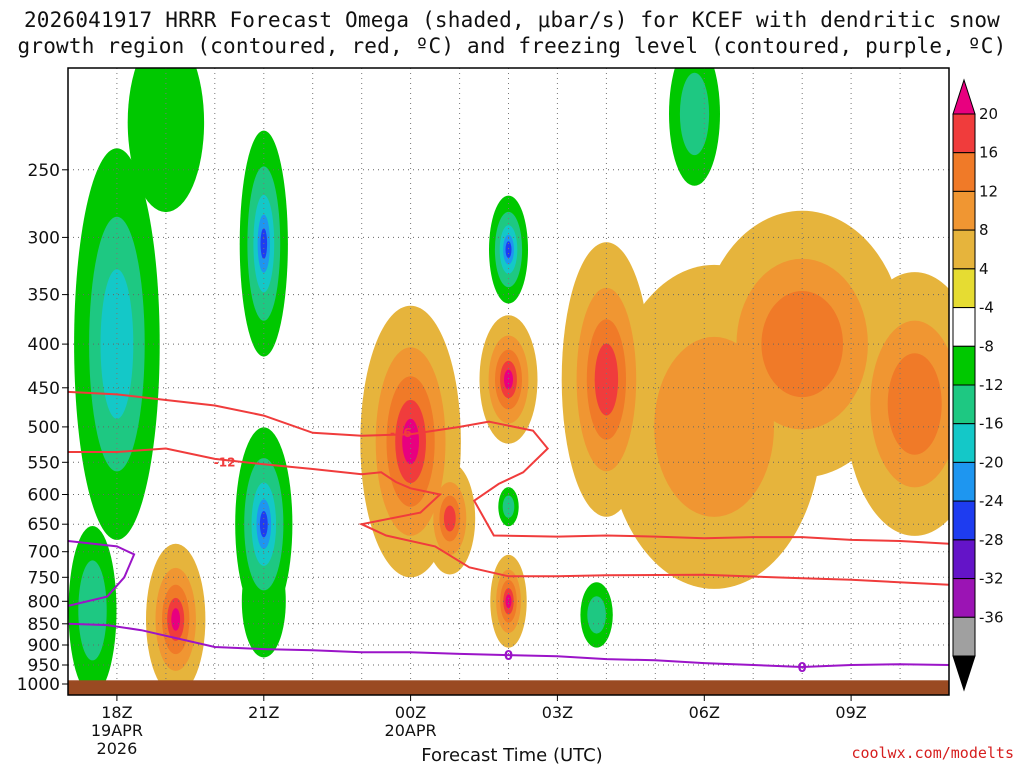 The width and height of the screenshot is (1024, 768). I want to click on y-tick-label: 950, so click(44, 666).